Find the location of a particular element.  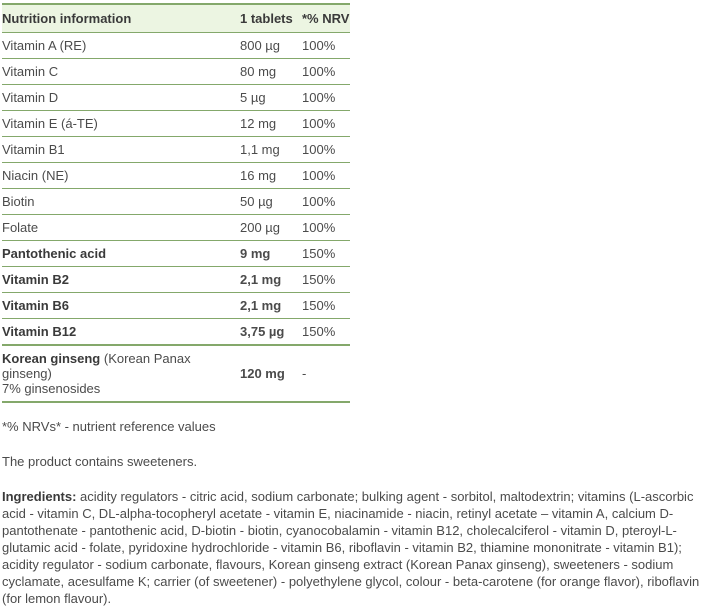

table-row: Folate 200 µg 100% is located at coordinates (176, 227).